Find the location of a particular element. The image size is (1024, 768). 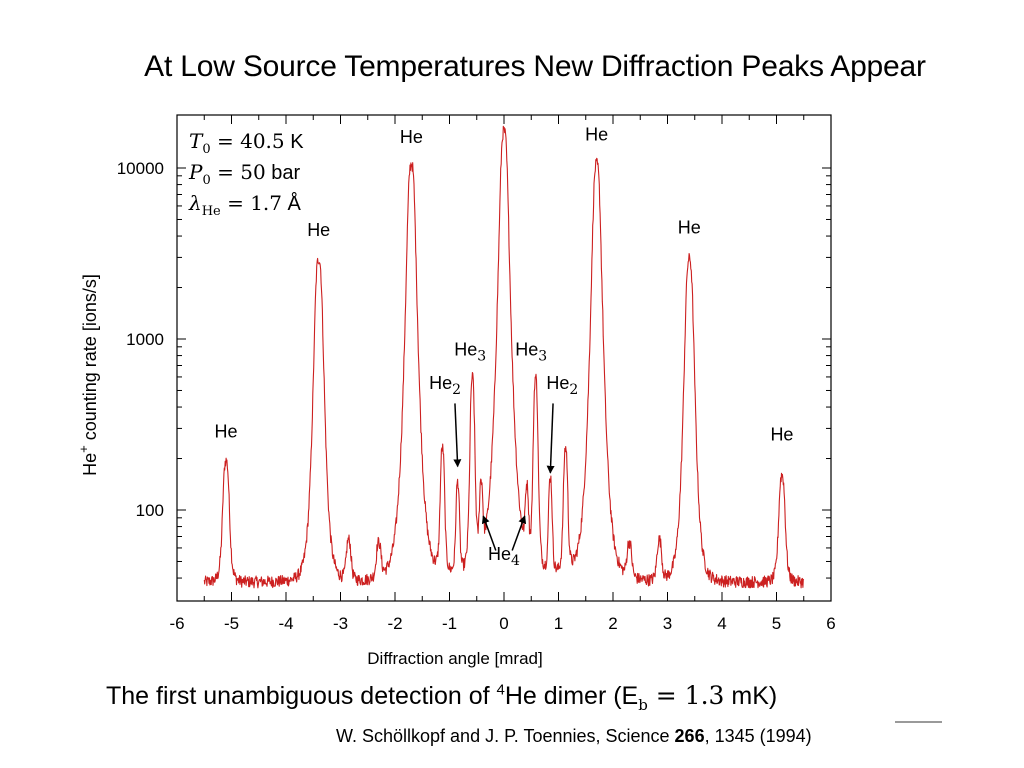

peak-label: He4 is located at coordinates (504, 556).